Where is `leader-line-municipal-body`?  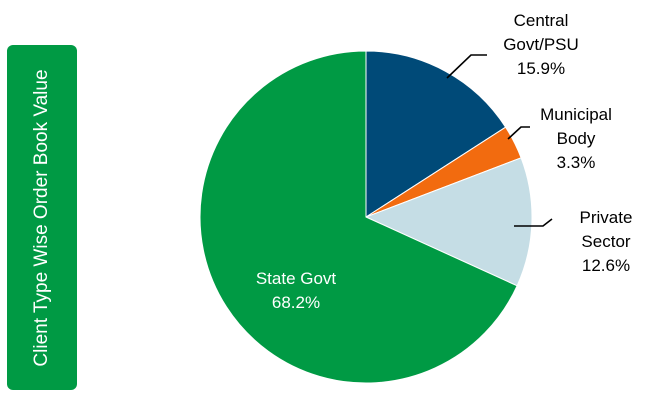
leader-line-municipal-body is located at coordinates (518, 133).